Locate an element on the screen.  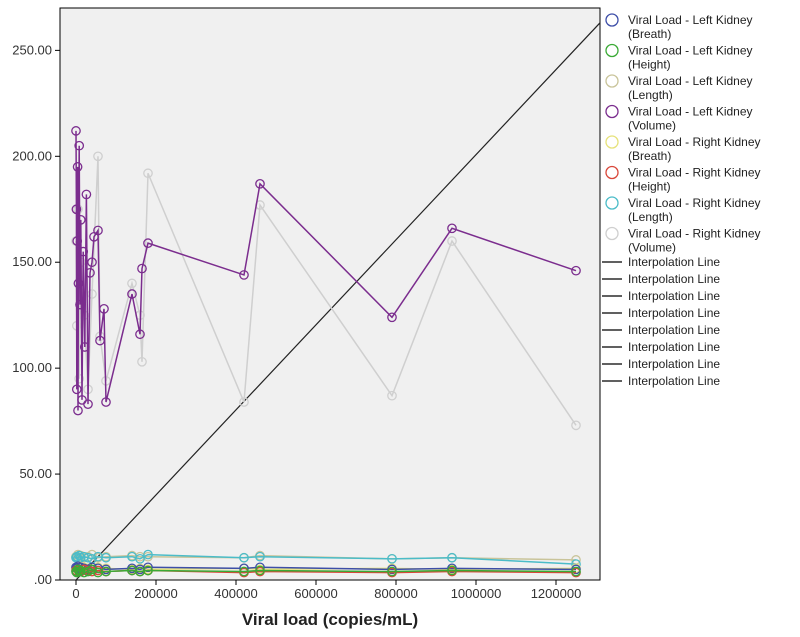
y-tick-label: .00 is located at coordinates (43, 579).